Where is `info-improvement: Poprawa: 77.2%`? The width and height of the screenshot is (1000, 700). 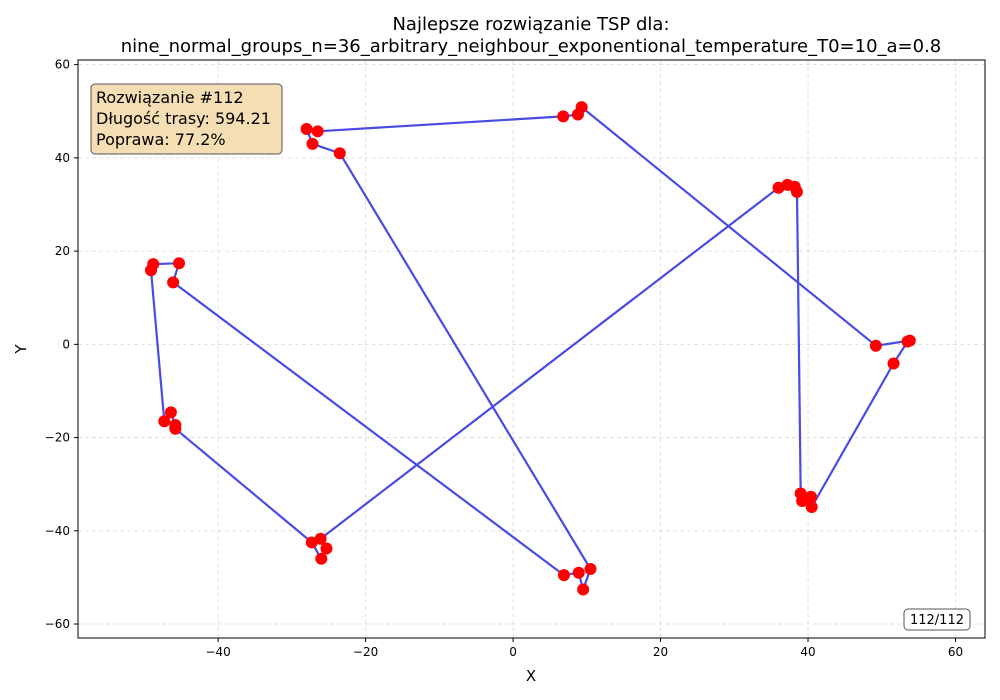
info-improvement: Poprawa: 77.2% is located at coordinates (161, 139).